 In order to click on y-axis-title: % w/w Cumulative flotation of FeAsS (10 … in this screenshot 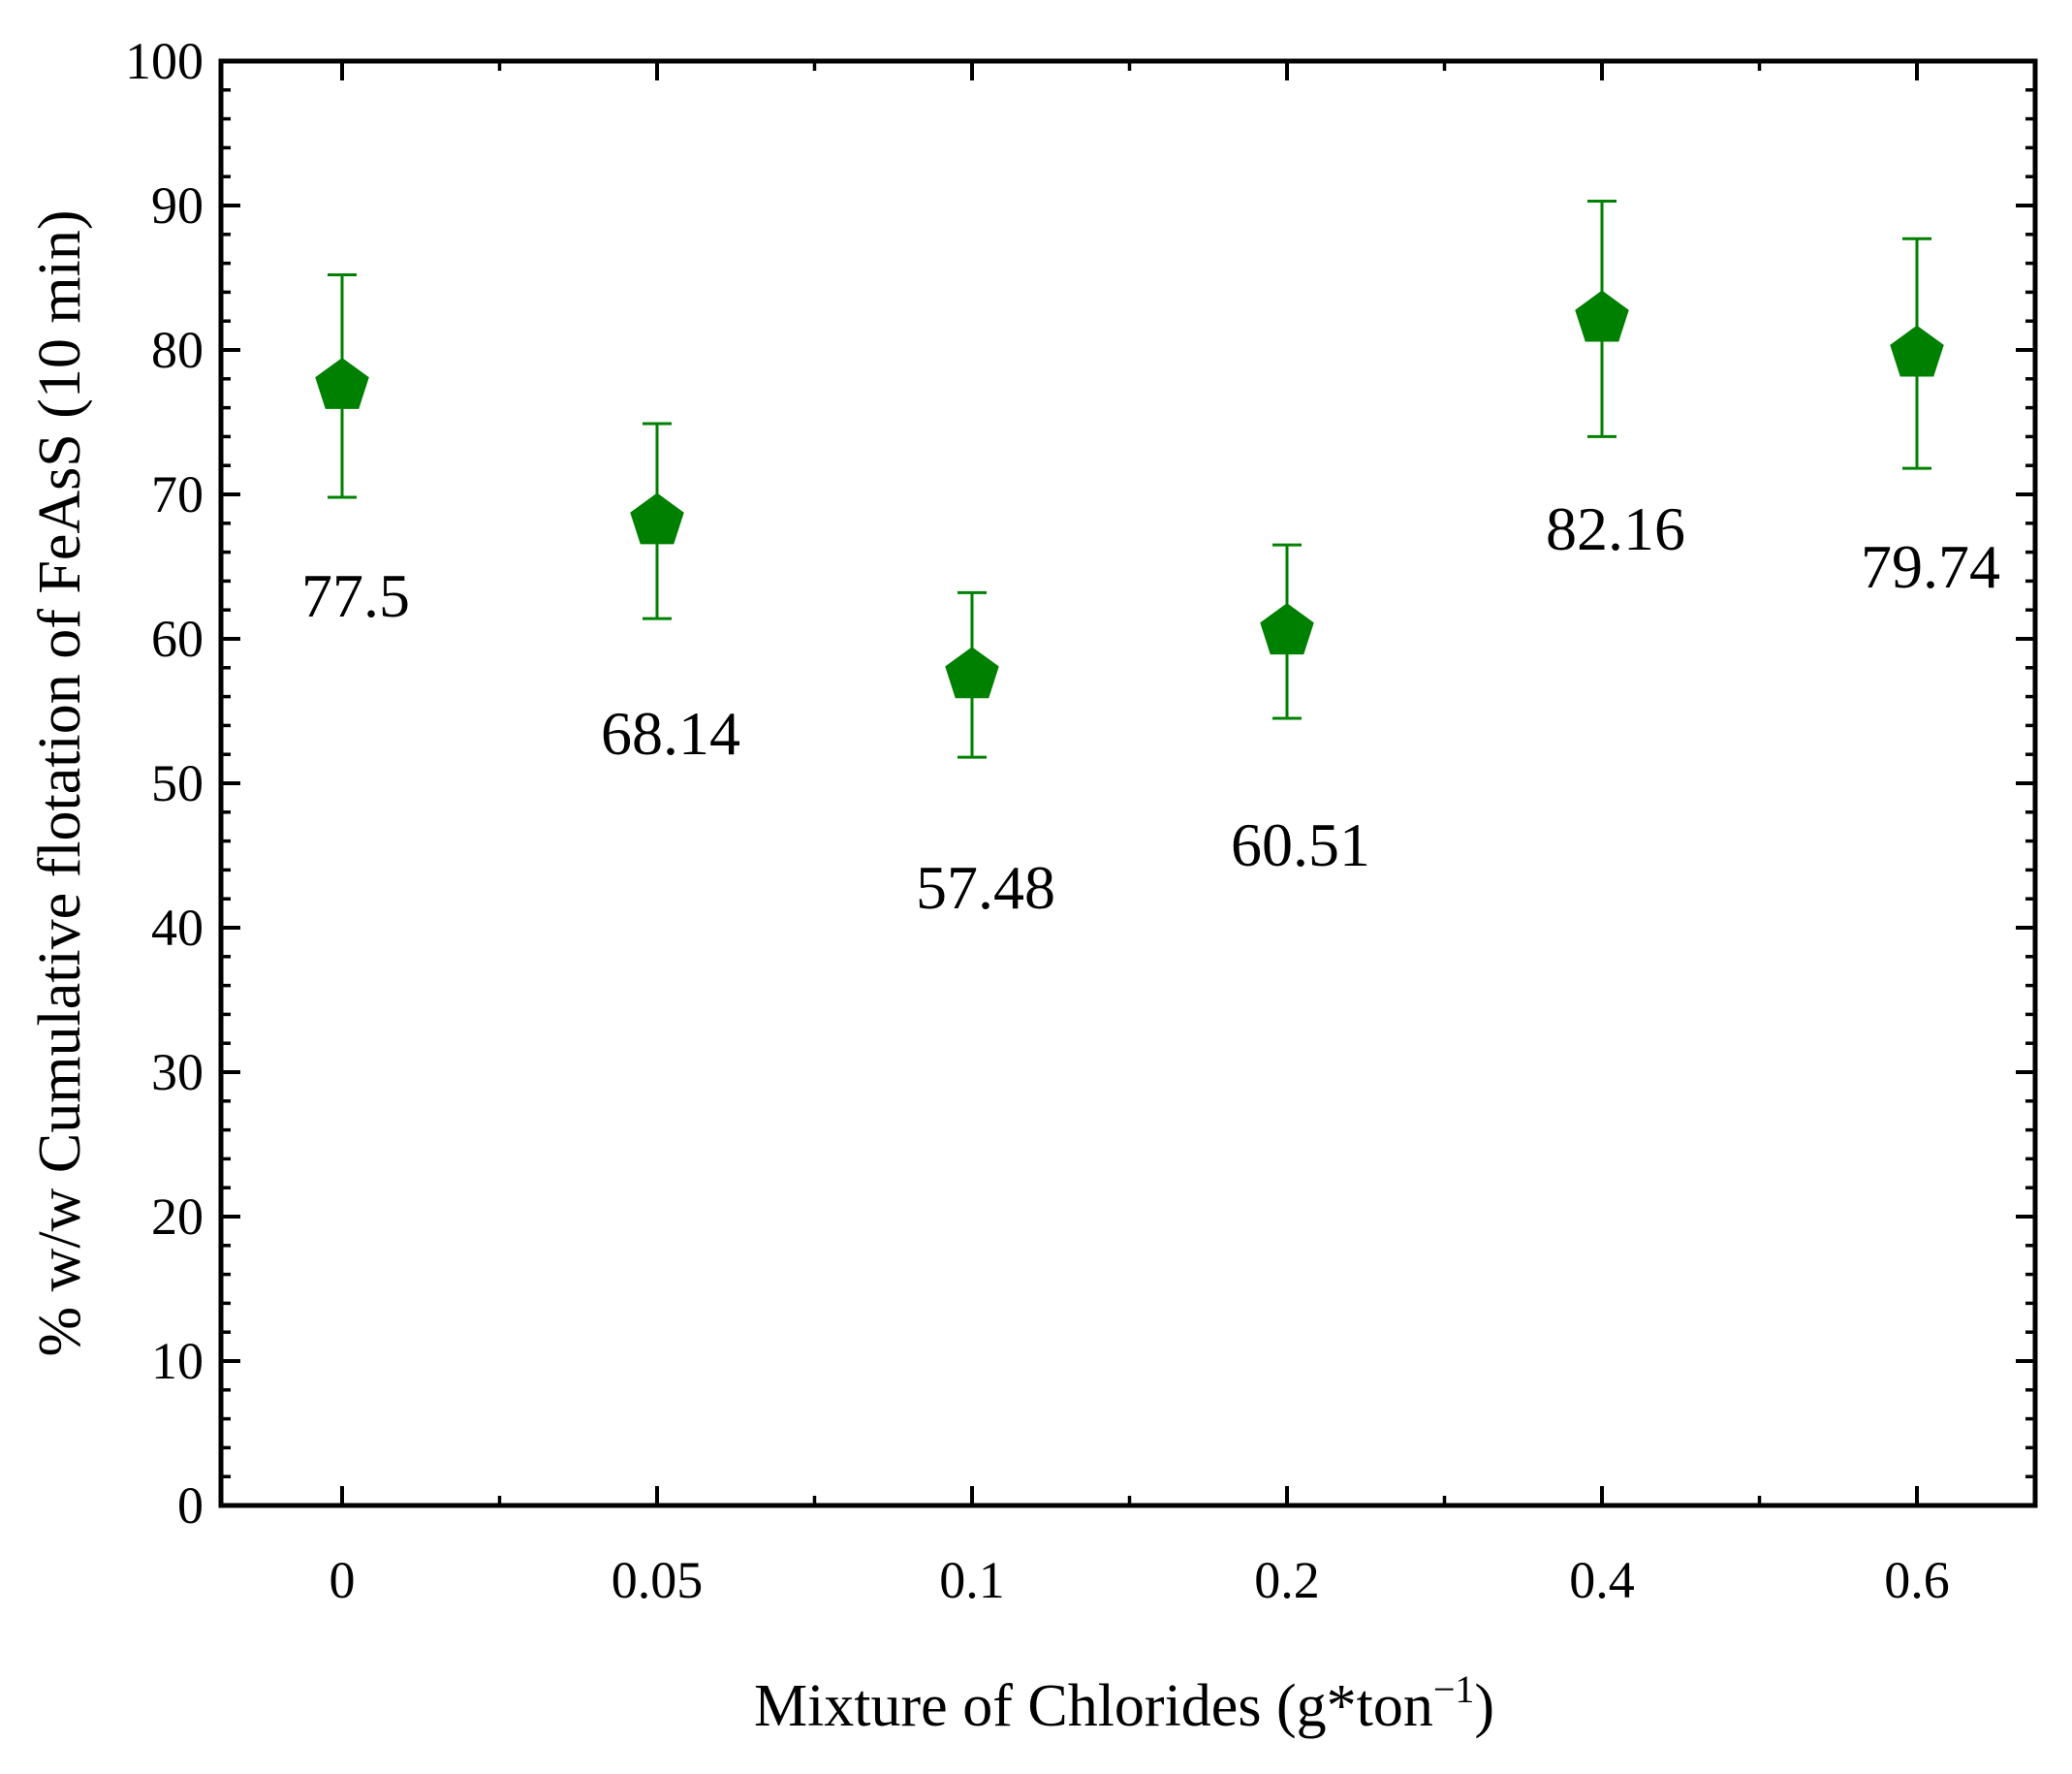, I will do `click(60, 782)`.